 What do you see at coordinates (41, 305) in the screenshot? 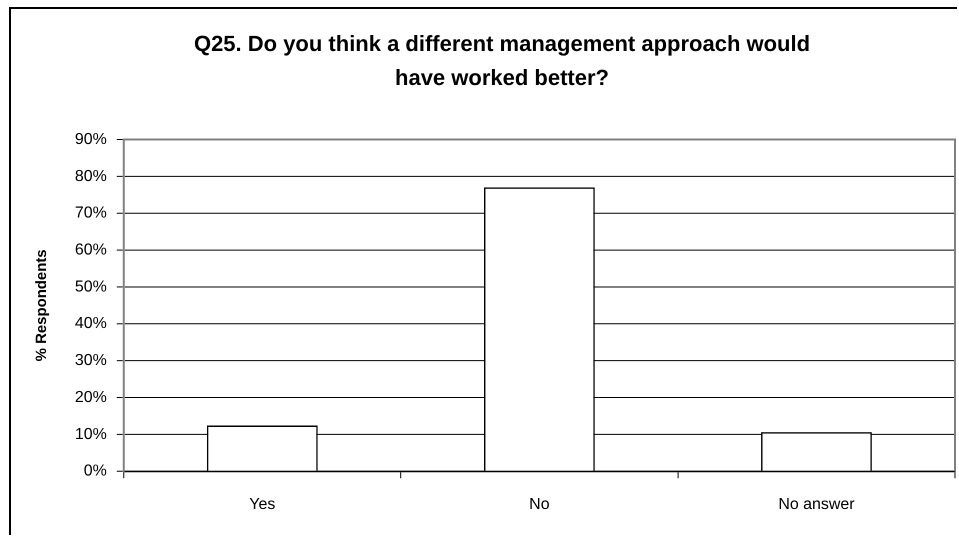
I see `y-axis-title: % Respondents` at bounding box center [41, 305].